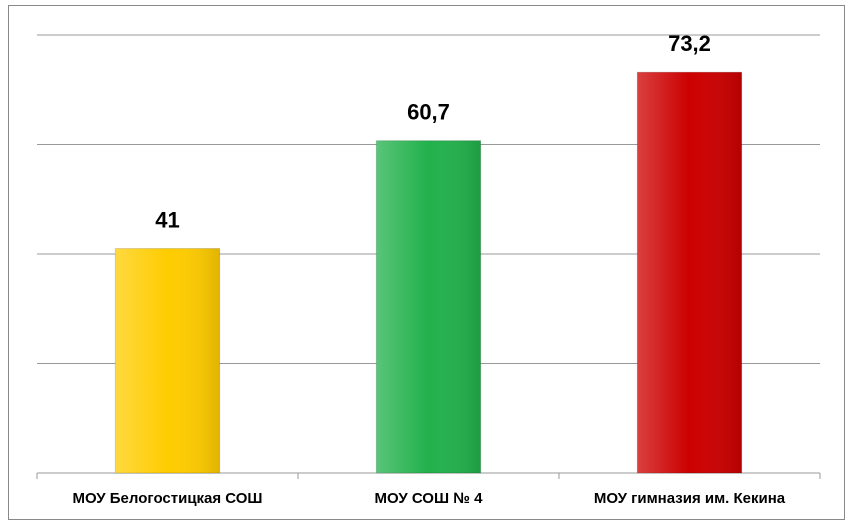  I want to click on x-tick-label: МОУ гимназия им. Кекина, so click(690, 498).